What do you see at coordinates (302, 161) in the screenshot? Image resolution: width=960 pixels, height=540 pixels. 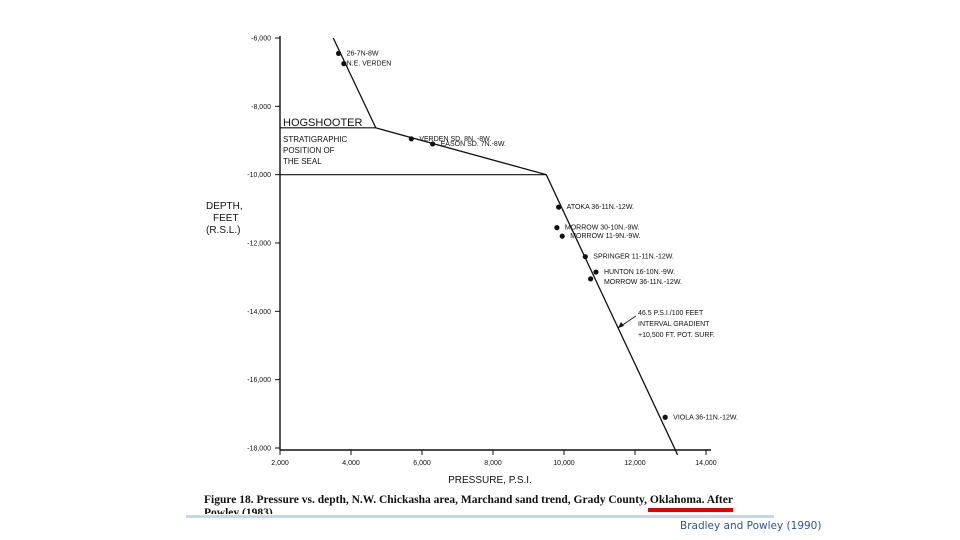 I see `stratigraphic-label-line-3: THE SEAL` at bounding box center [302, 161].